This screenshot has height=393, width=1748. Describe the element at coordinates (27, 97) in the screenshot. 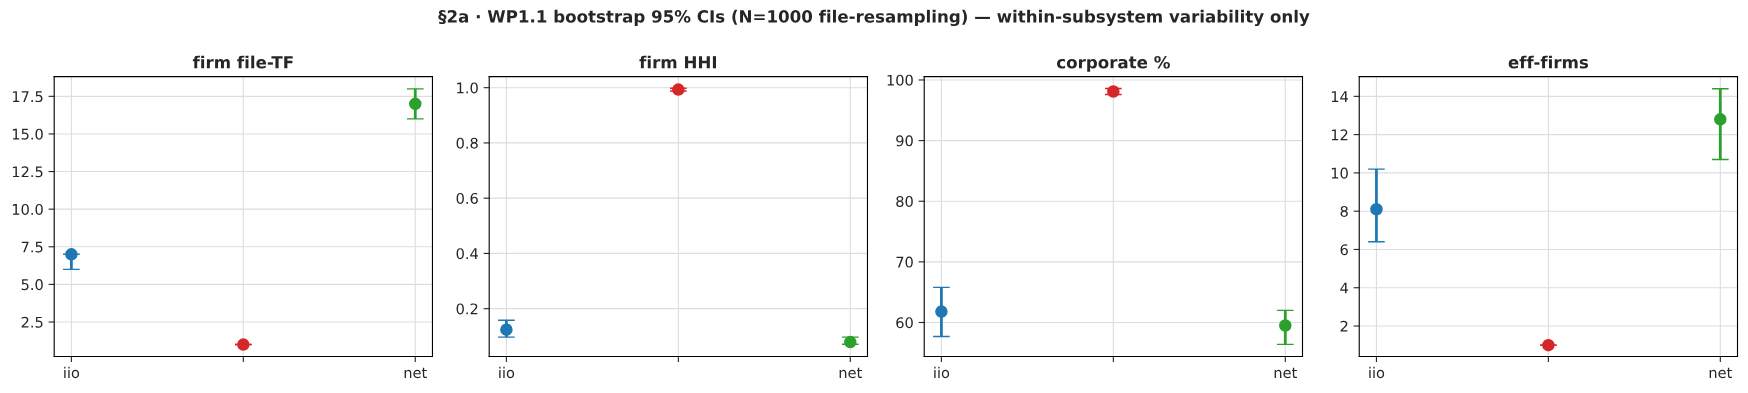

I see `y-tick-label: 17.5` at that location.